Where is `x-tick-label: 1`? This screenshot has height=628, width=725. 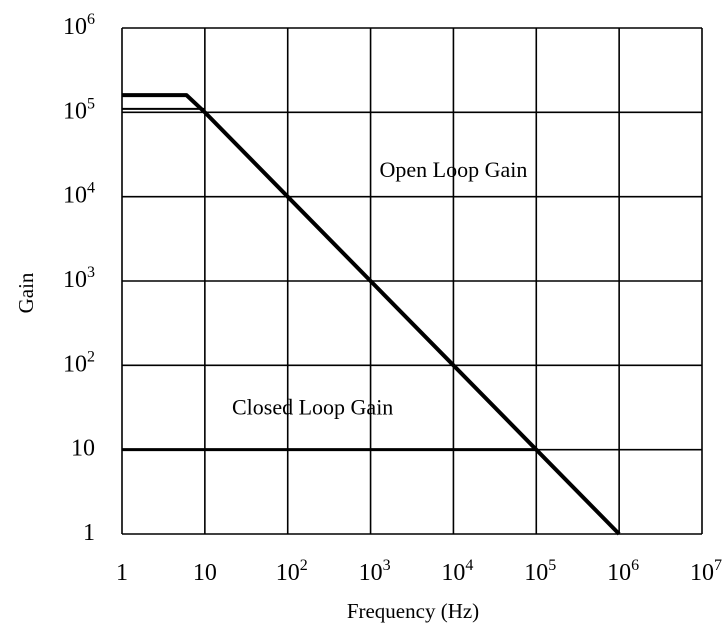
x-tick-label: 1 is located at coordinates (122, 573).